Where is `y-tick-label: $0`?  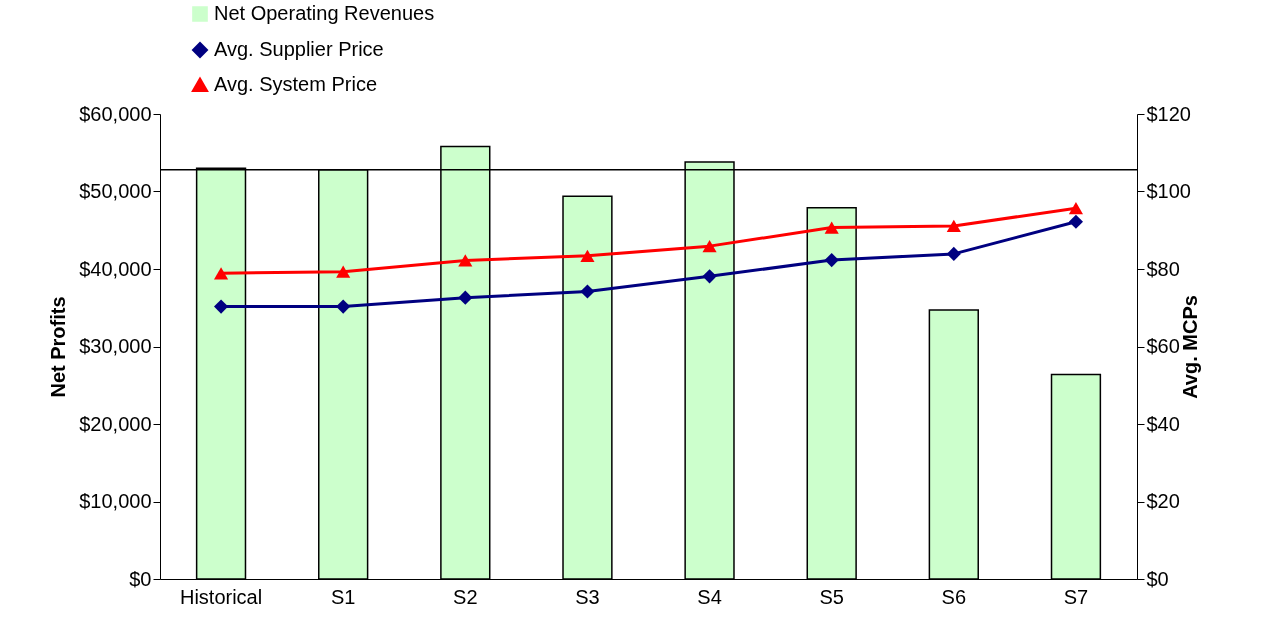 y-tick-label: $0 is located at coordinates (140, 578).